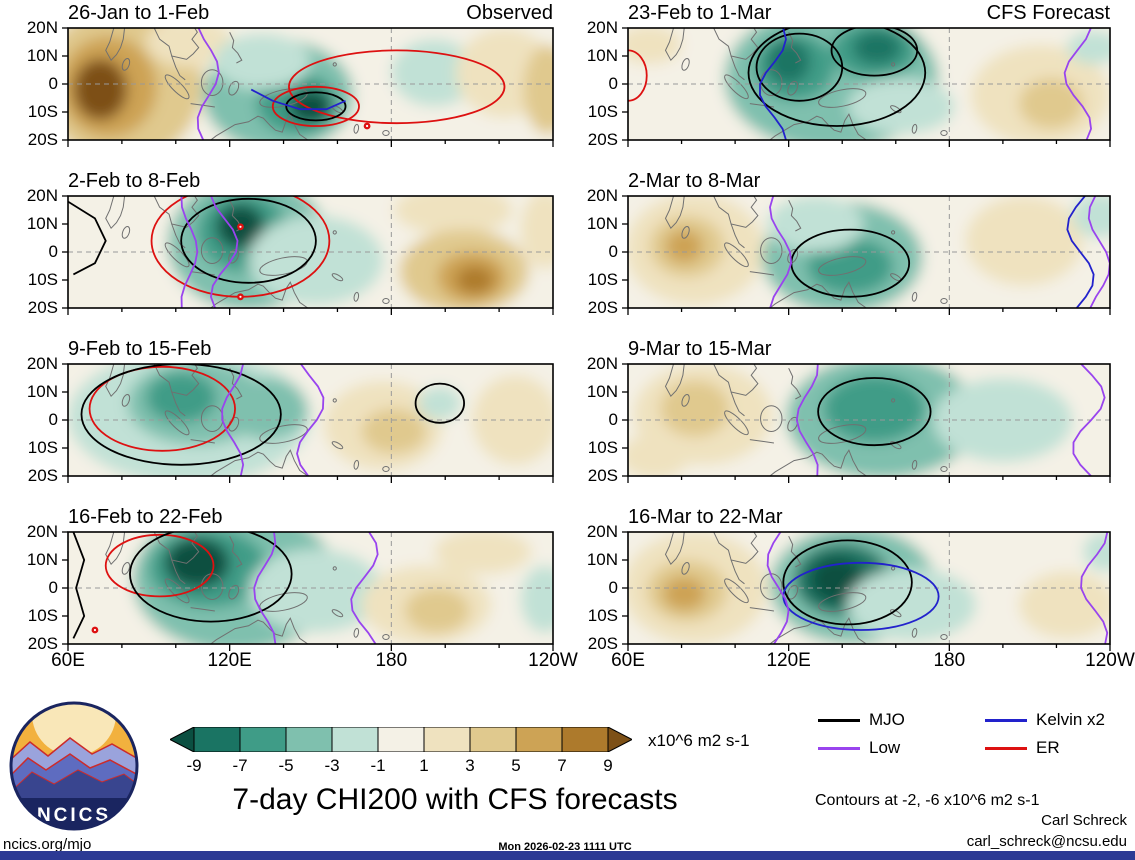  I want to click on kelvin-contour, so click(1080, 252).